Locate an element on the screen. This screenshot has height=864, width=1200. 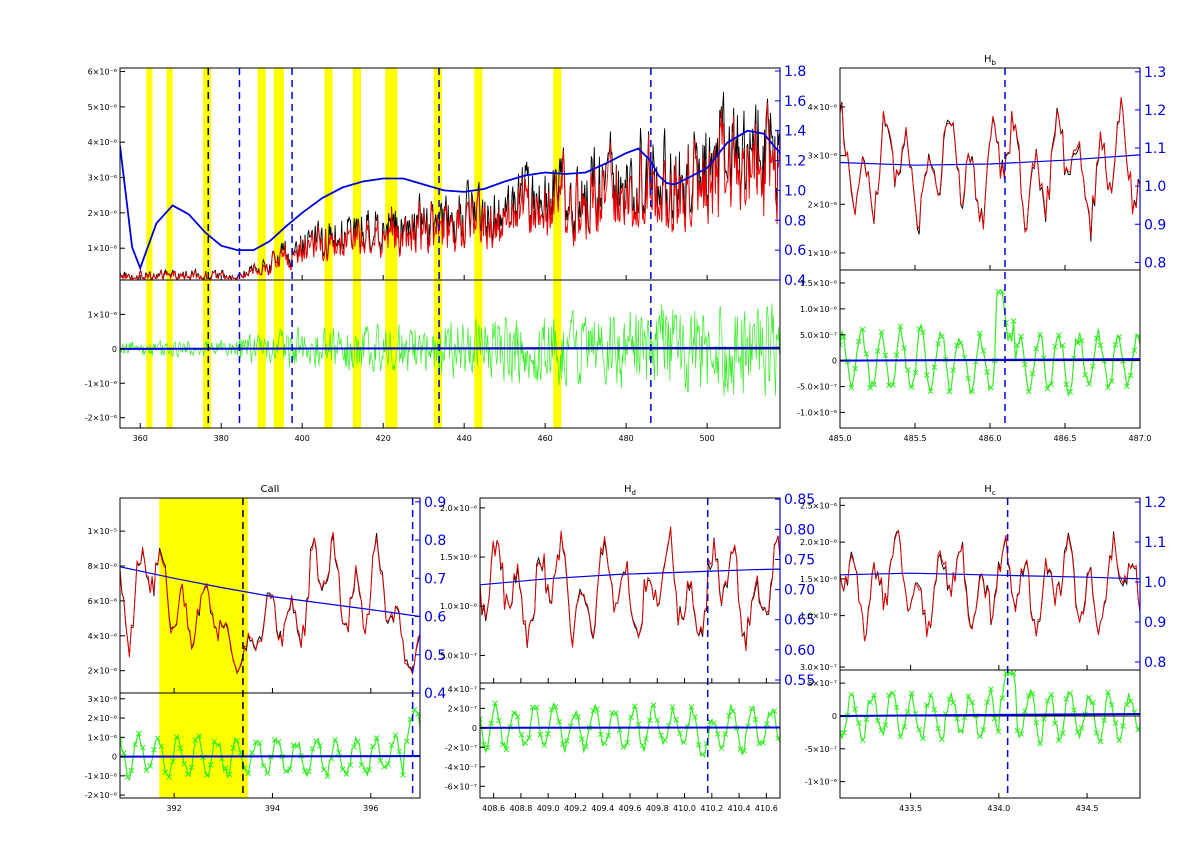
x-tick-label: 409.6 is located at coordinates (630, 808).